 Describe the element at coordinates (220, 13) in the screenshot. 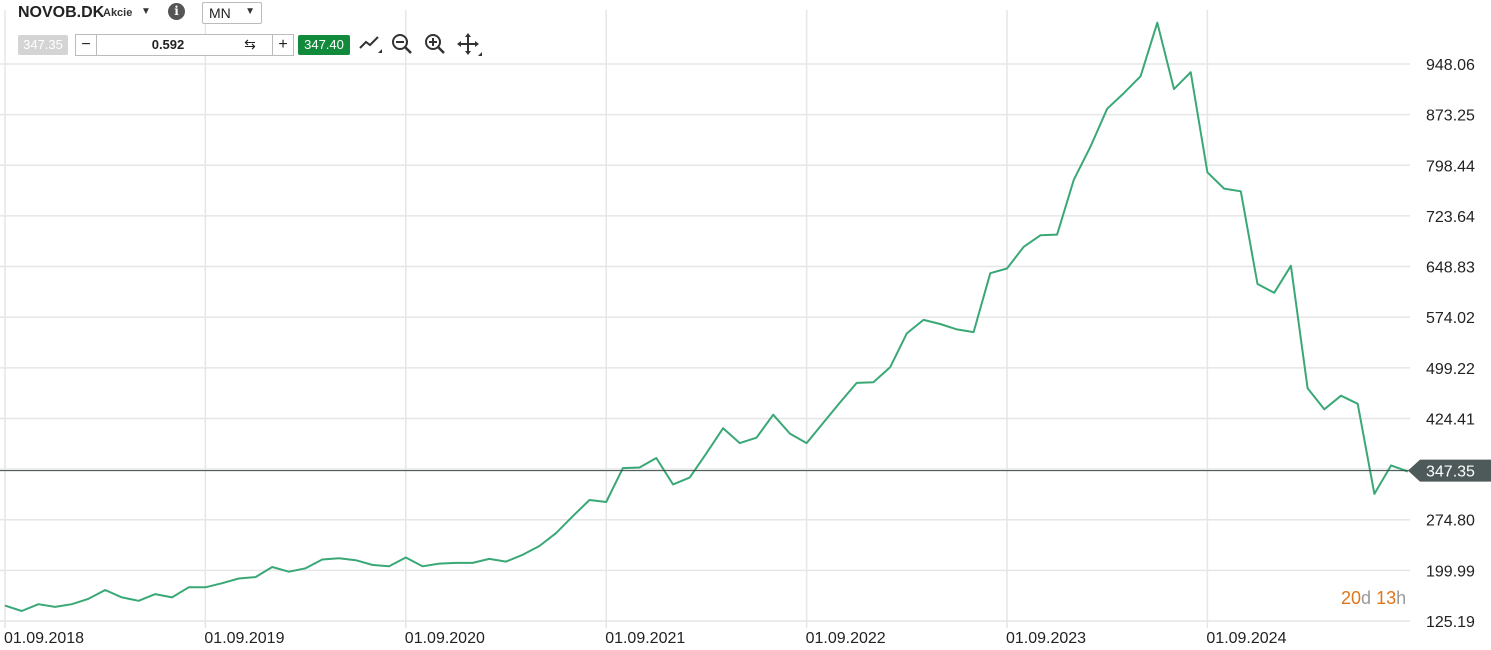

I see `interval-value: MN` at that location.